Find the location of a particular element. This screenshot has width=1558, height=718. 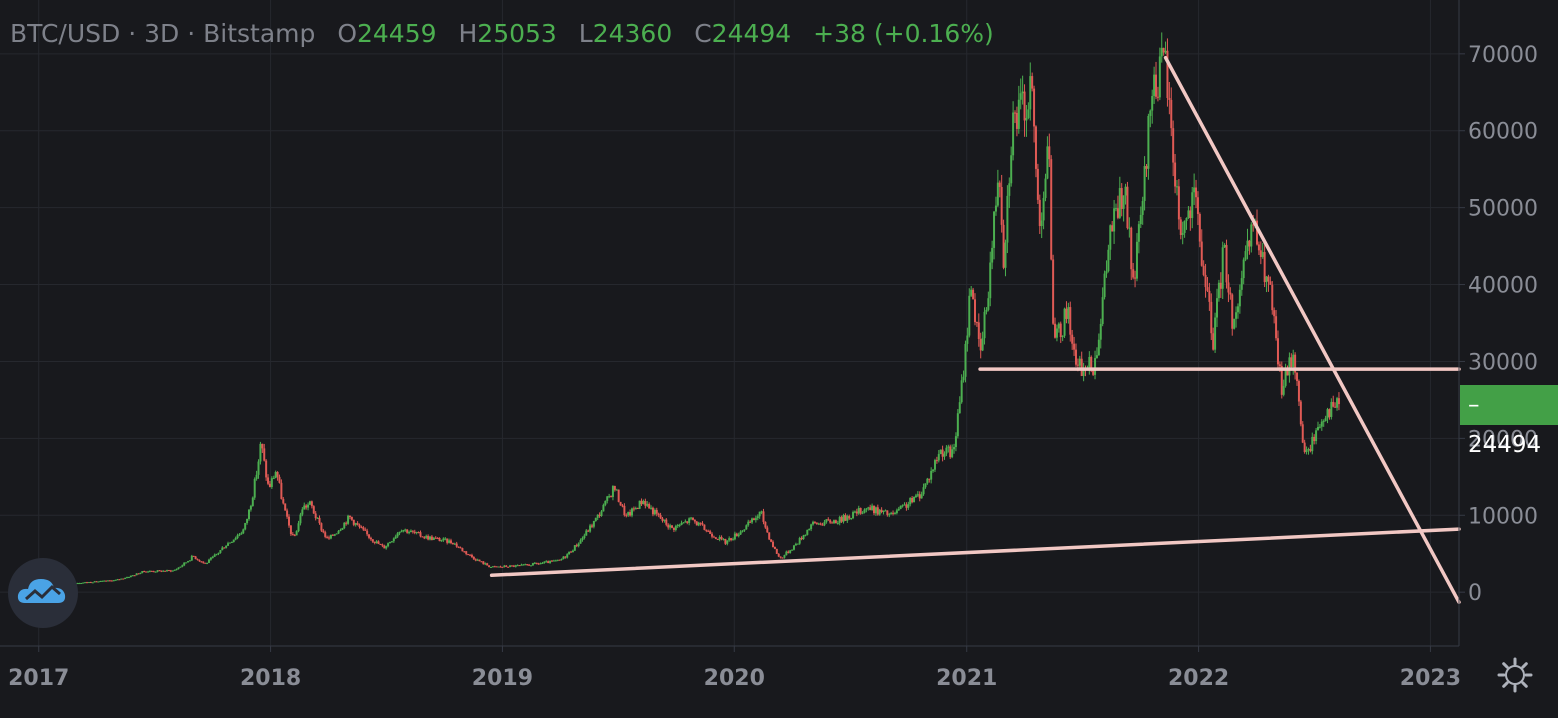

gear-icon is located at coordinates (1515, 675).